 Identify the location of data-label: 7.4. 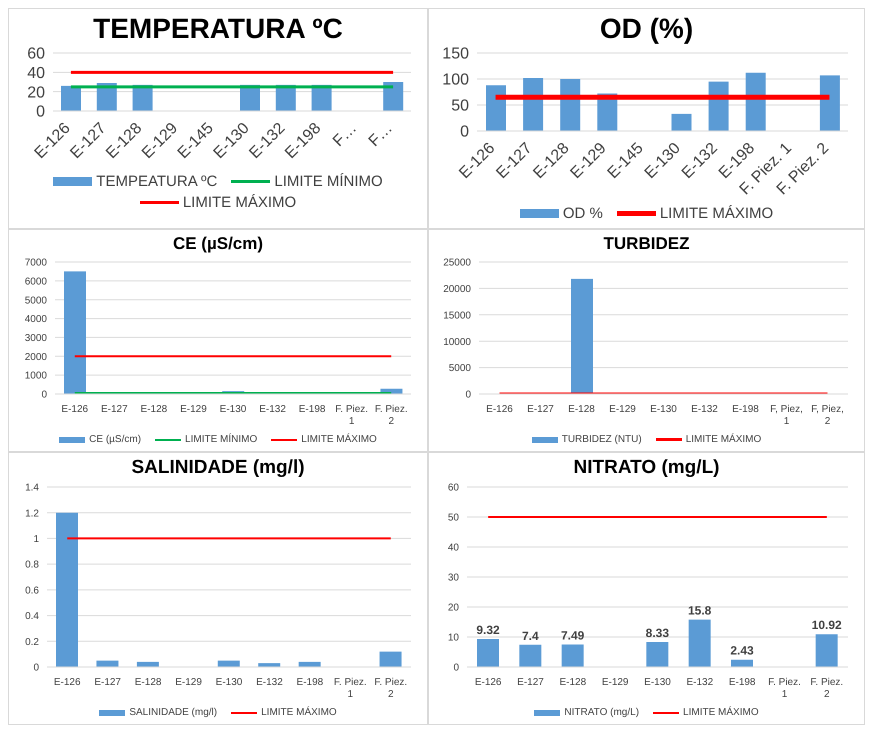
(530, 635).